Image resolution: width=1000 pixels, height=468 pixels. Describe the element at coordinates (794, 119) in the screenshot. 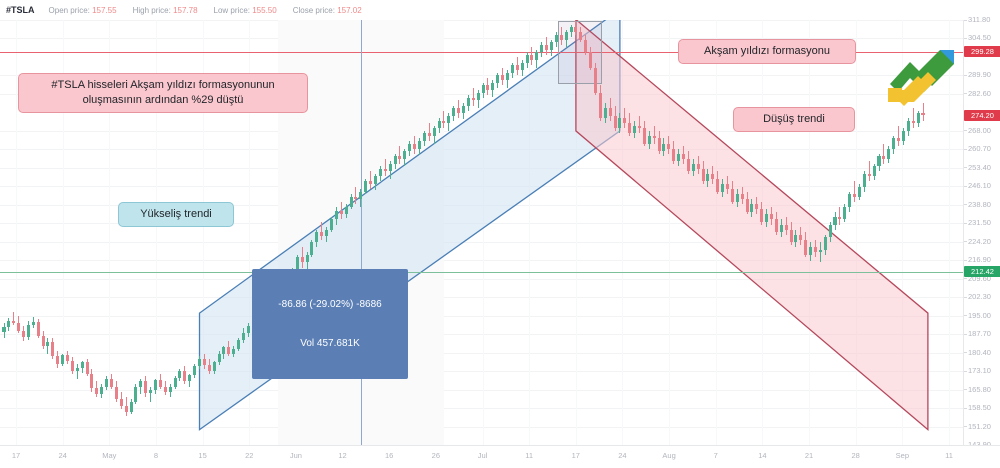

I see `annotation-downtrend: Düşüş trendi` at that location.